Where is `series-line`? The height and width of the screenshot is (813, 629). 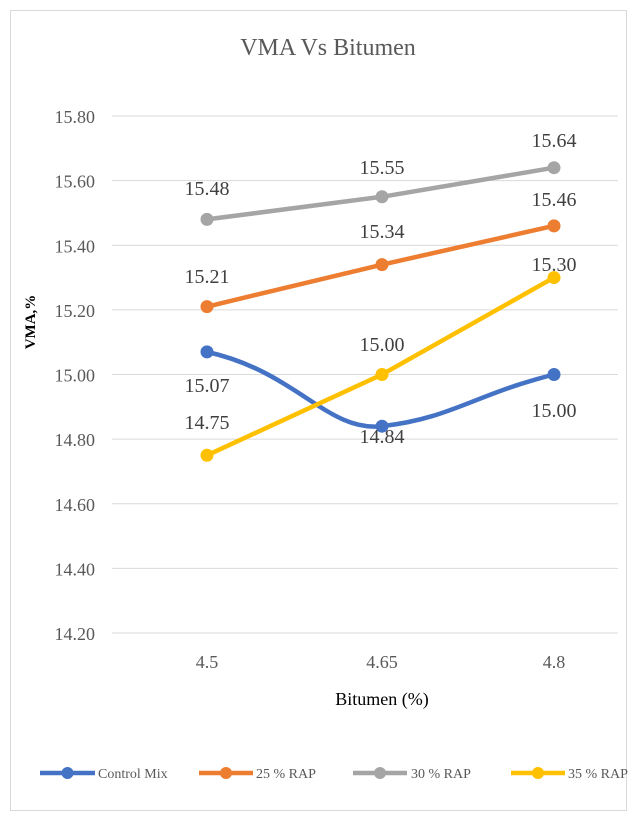
series-line is located at coordinates (380, 389).